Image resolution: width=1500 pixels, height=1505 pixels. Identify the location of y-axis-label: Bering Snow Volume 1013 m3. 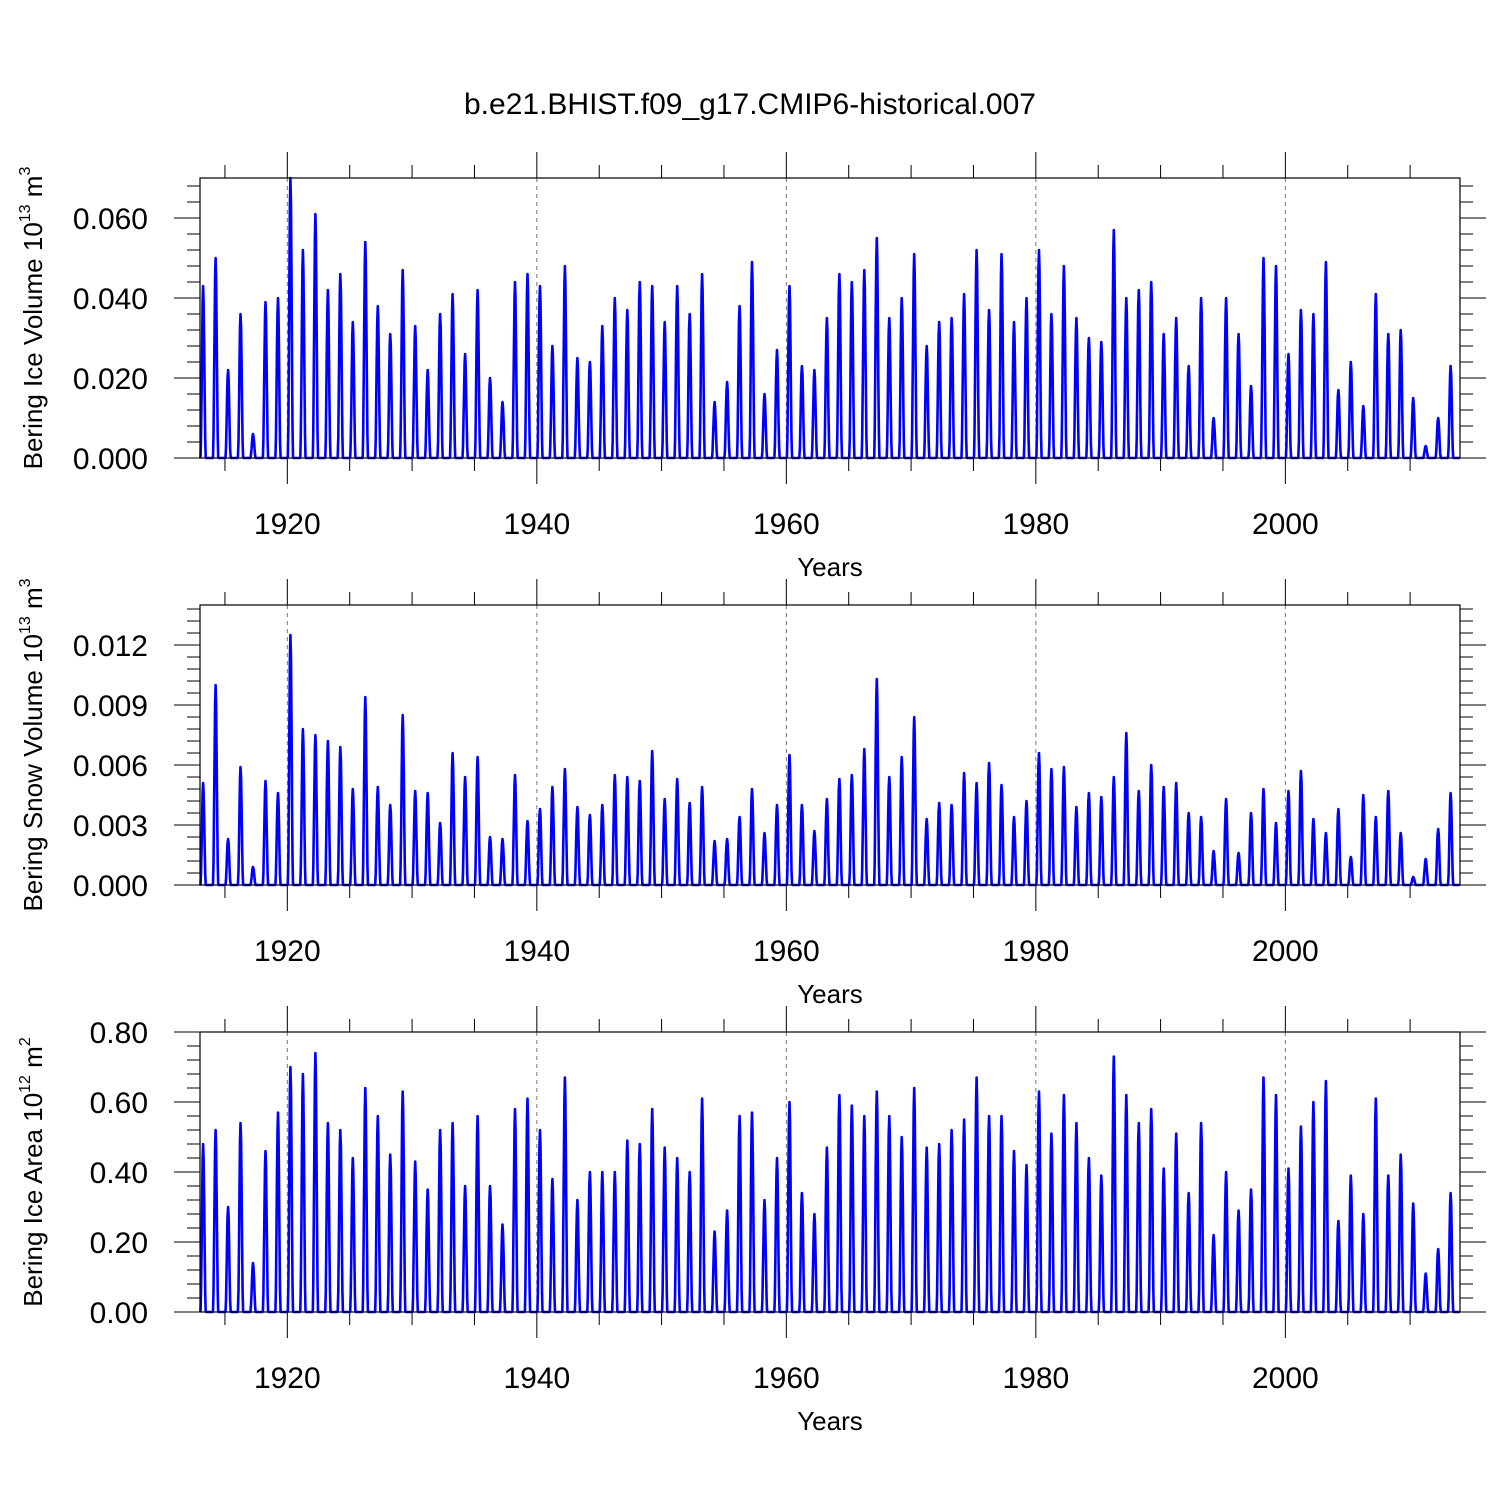
(32, 744).